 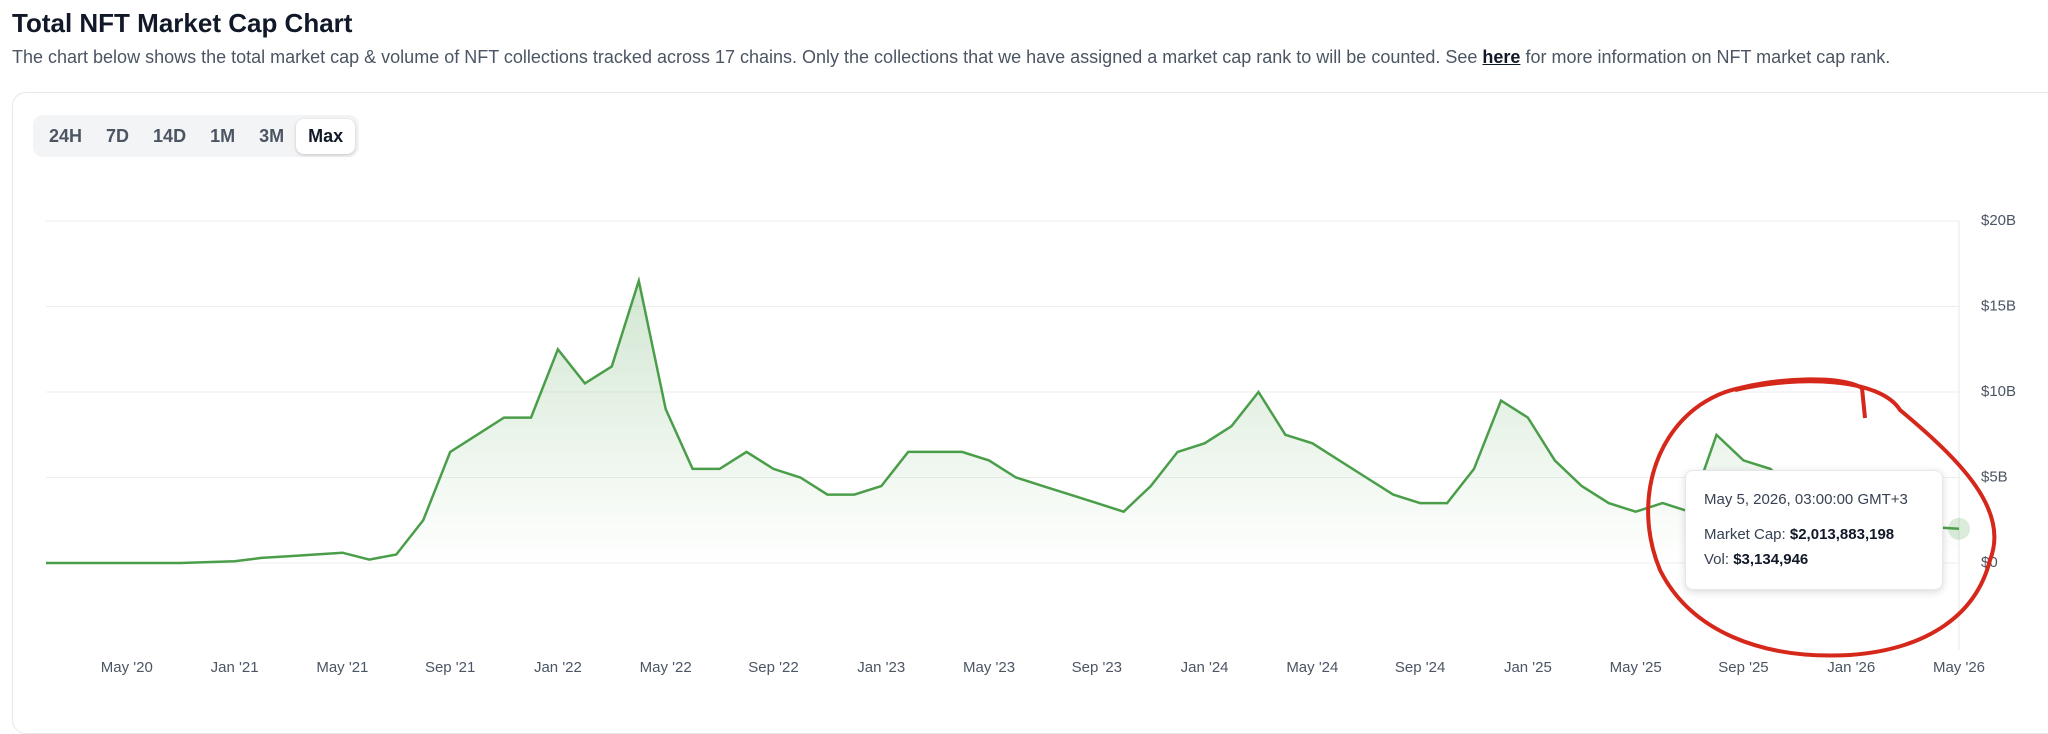 I want to click on link: here, so click(x=1501, y=57).